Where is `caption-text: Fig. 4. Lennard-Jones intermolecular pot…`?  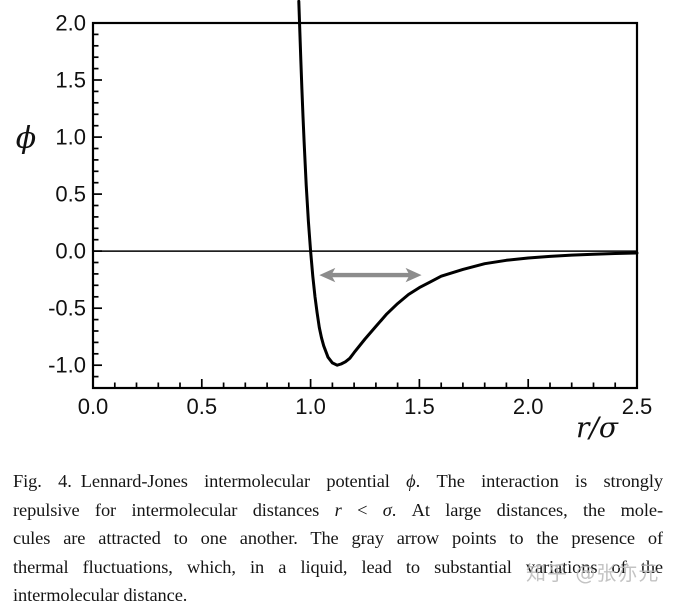
caption-text: Fig. 4. Lennard-Jones intermolecular pot… is located at coordinates (210, 481).